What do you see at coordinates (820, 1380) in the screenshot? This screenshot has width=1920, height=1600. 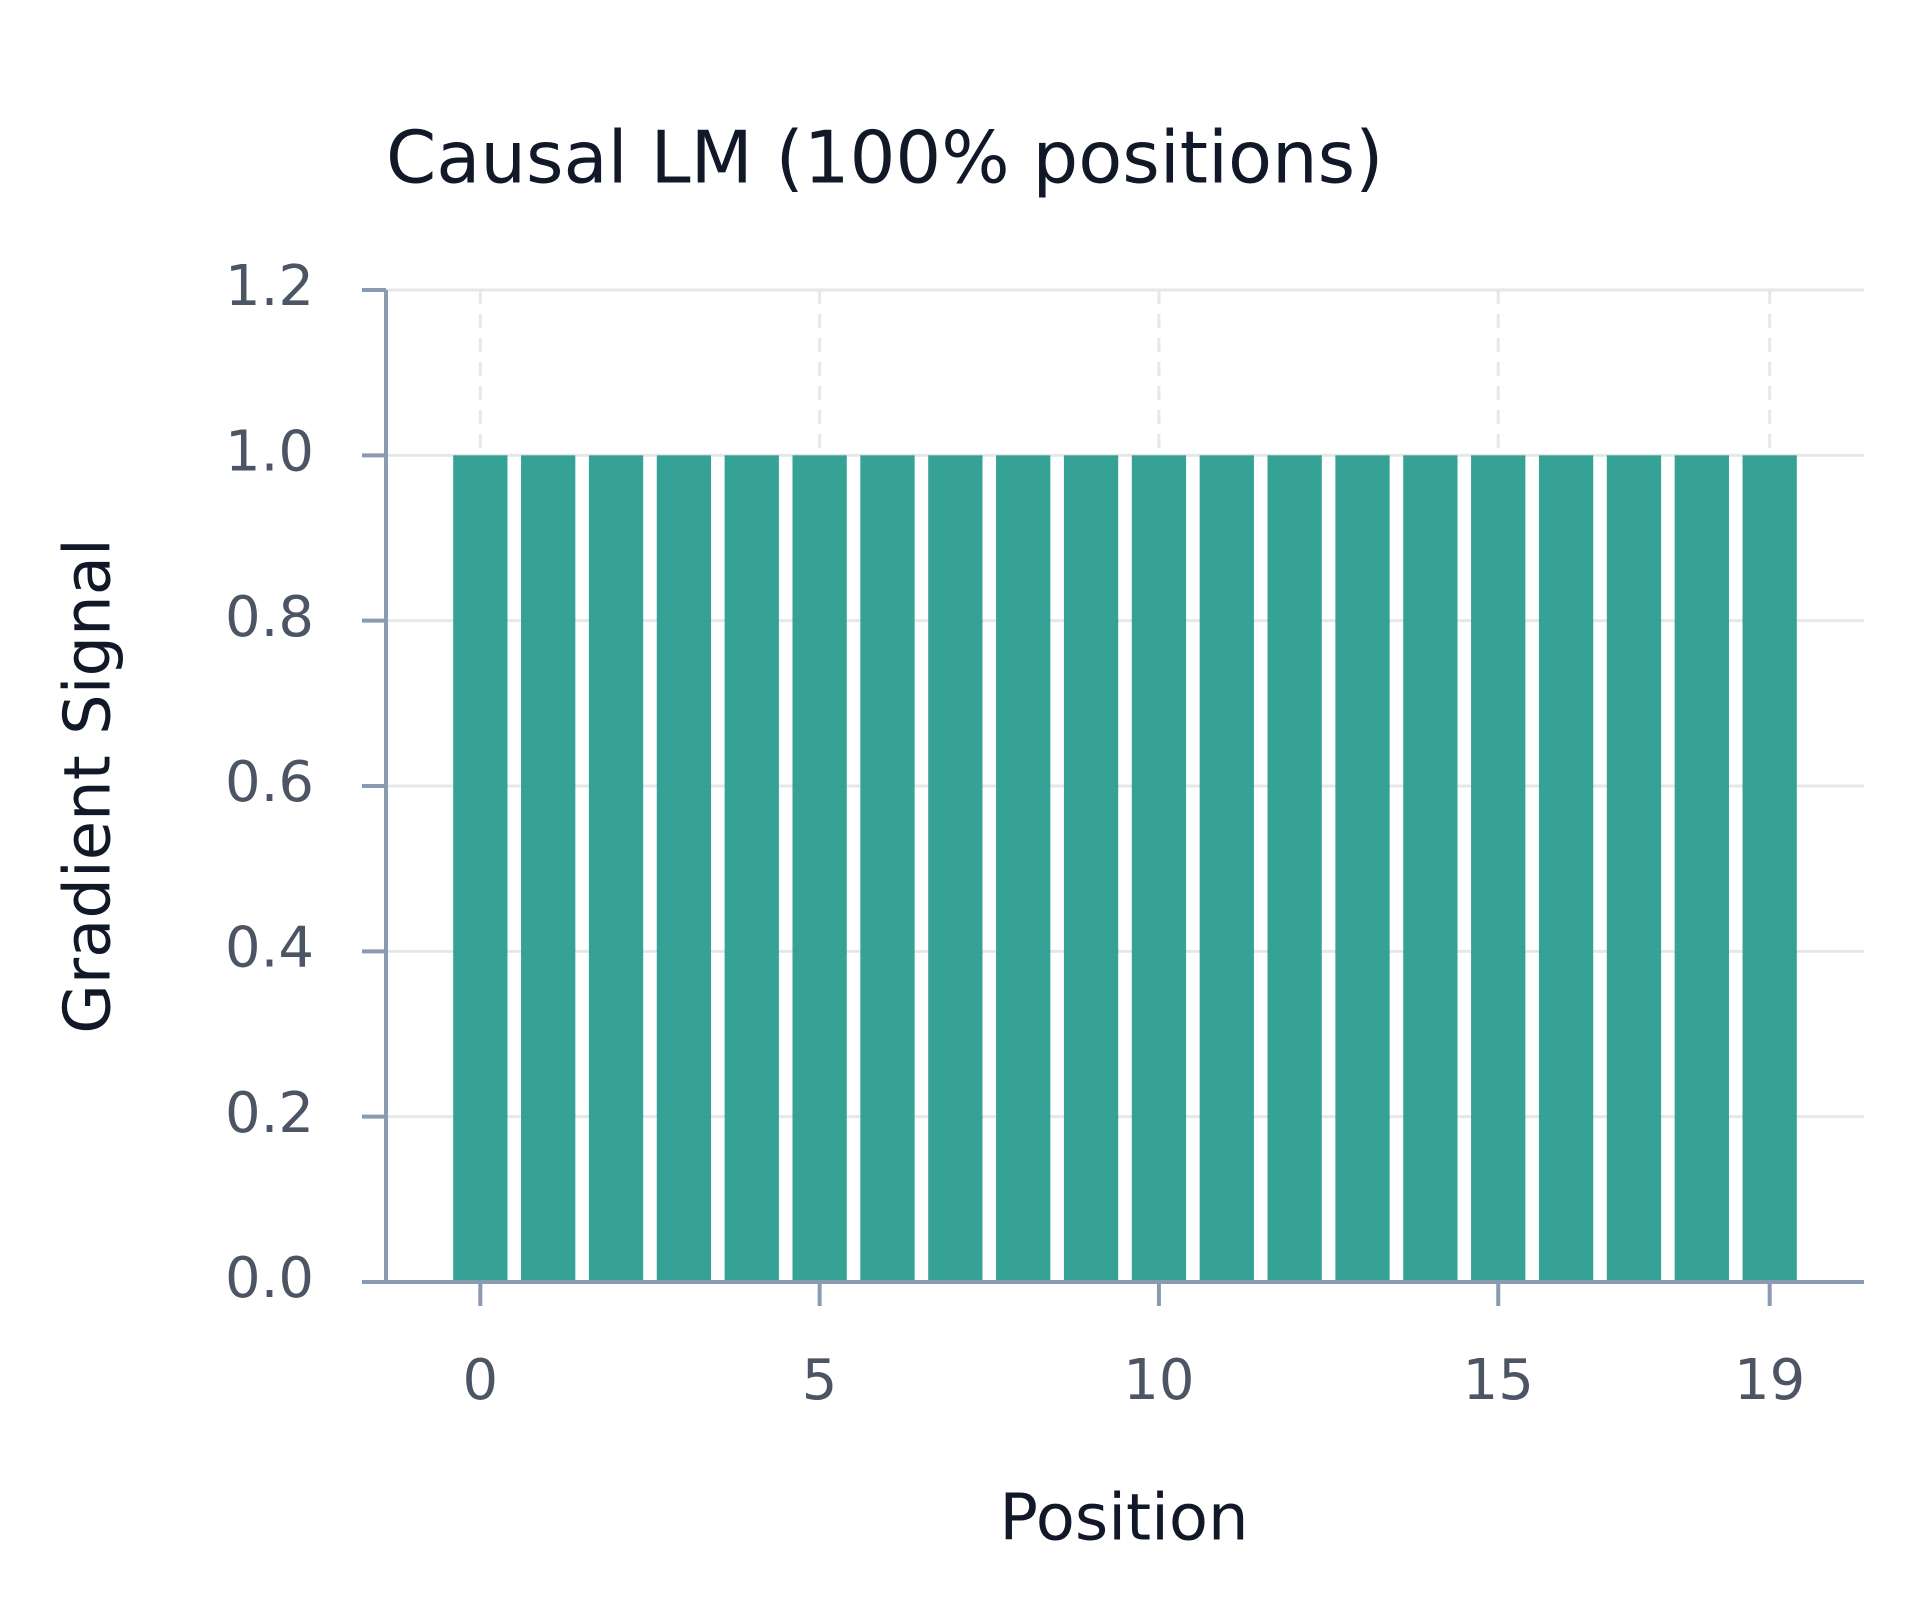 I see `x-tick-label: 5` at bounding box center [820, 1380].